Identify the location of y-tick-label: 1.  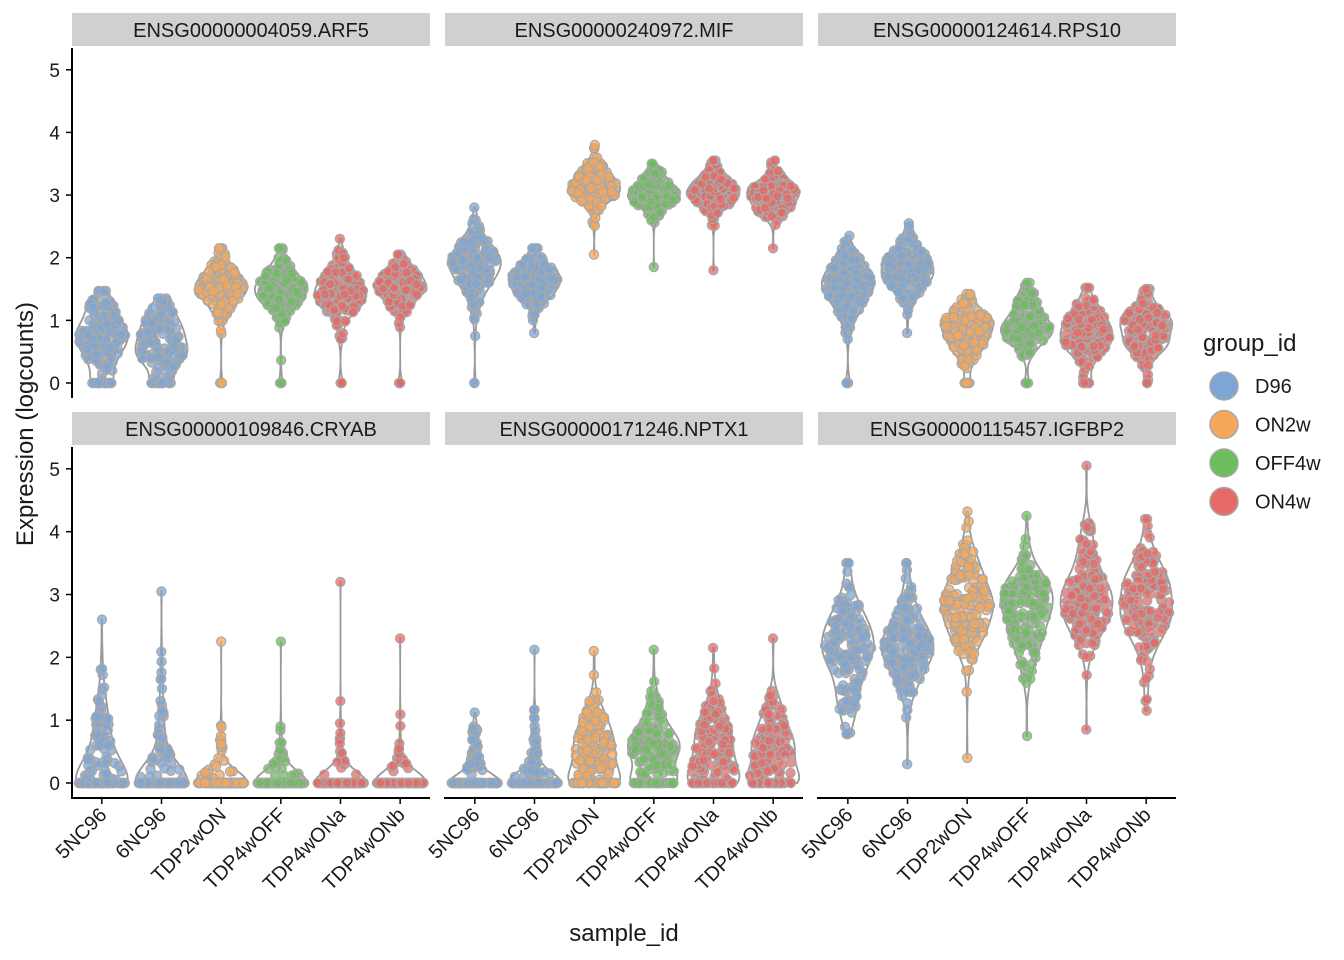
(54, 721).